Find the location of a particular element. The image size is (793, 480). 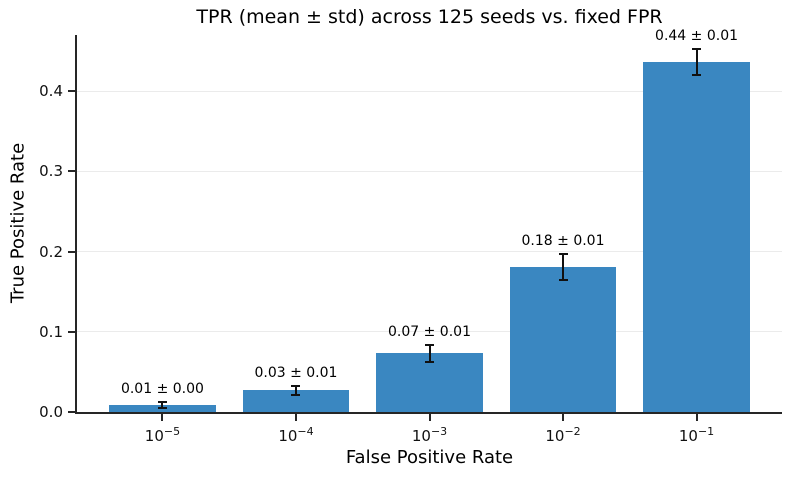

y-axis-spine is located at coordinates (76, 224).